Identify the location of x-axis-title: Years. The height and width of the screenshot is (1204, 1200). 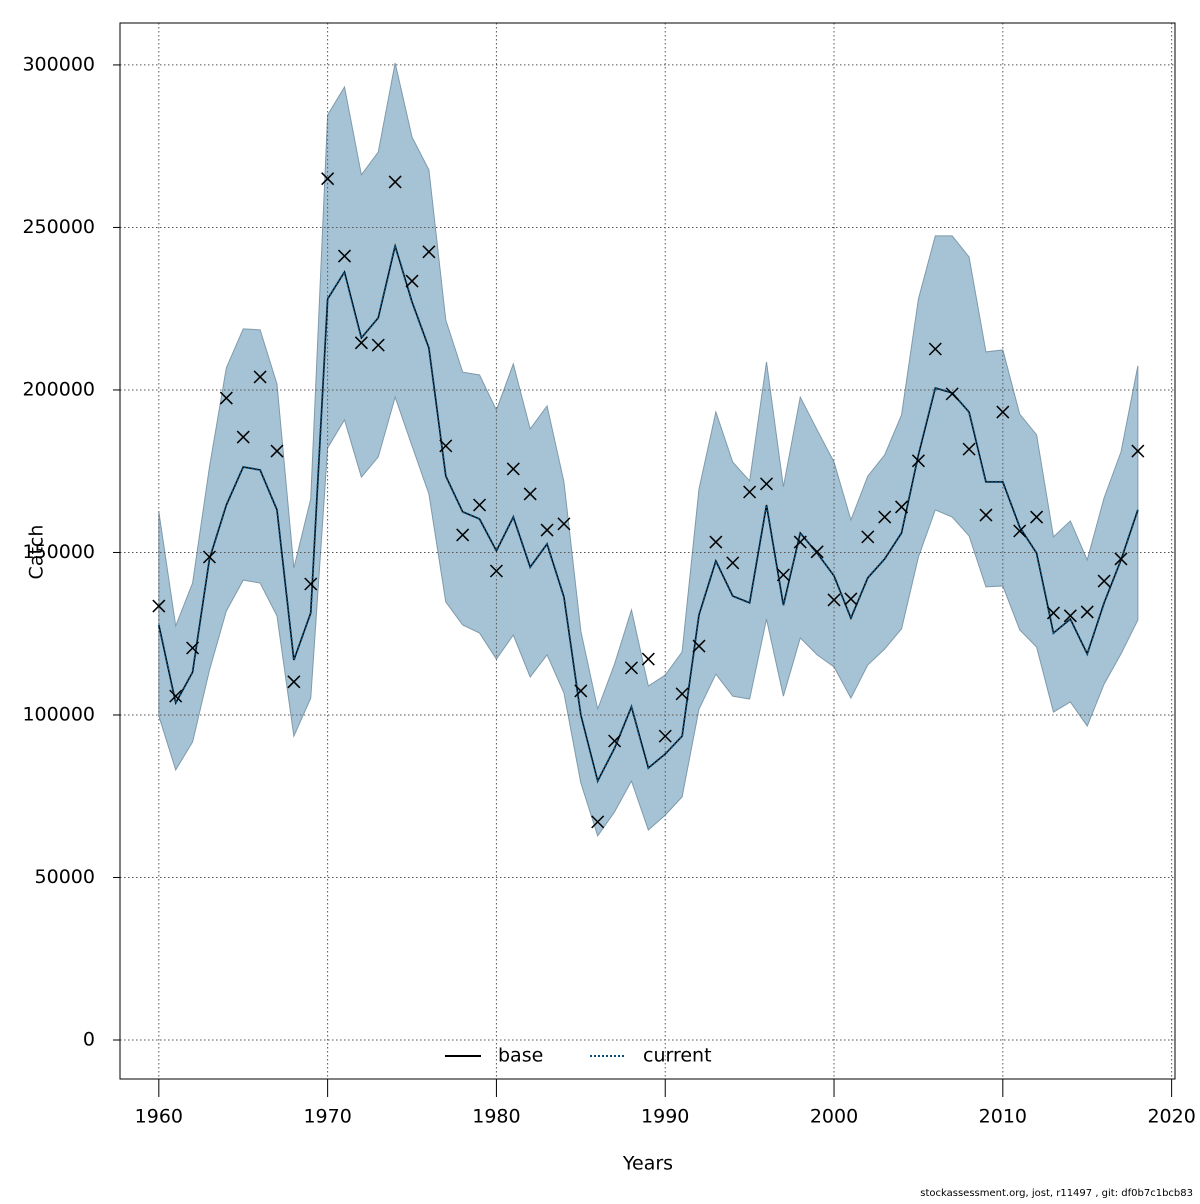
(647, 1164).